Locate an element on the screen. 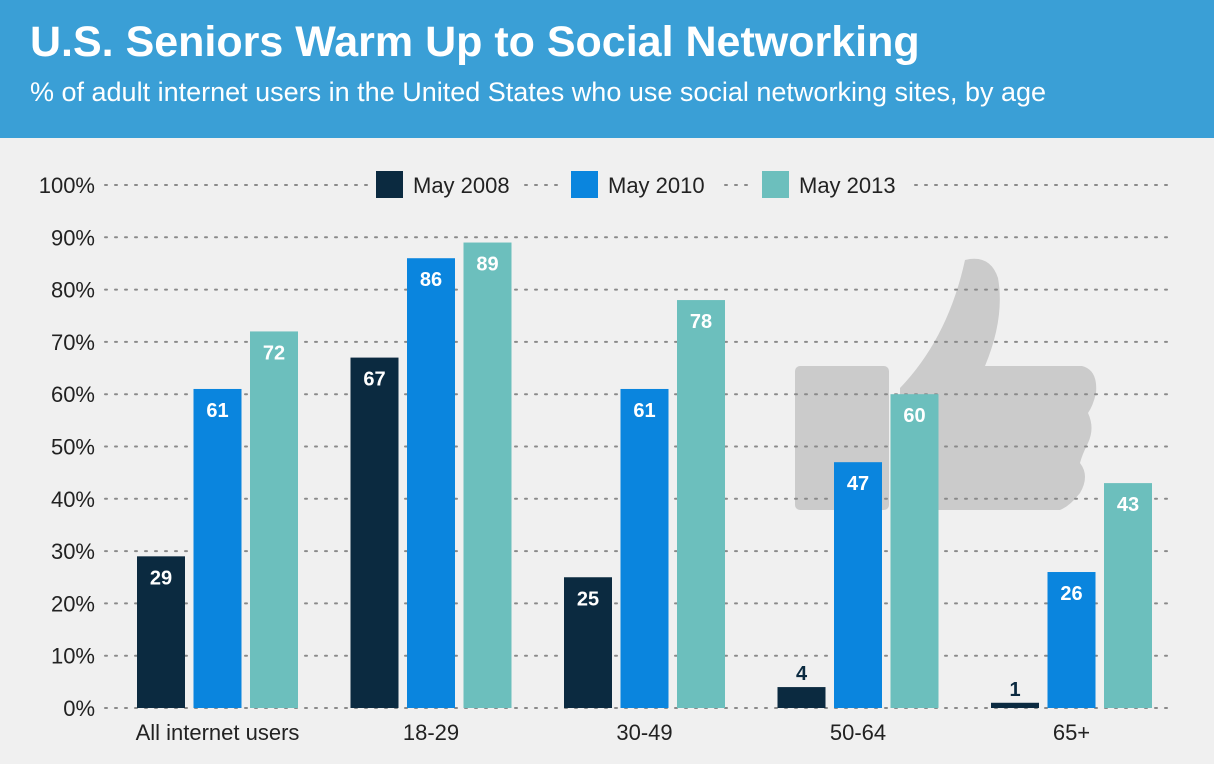  legend-label: May 2010 is located at coordinates (656, 185).